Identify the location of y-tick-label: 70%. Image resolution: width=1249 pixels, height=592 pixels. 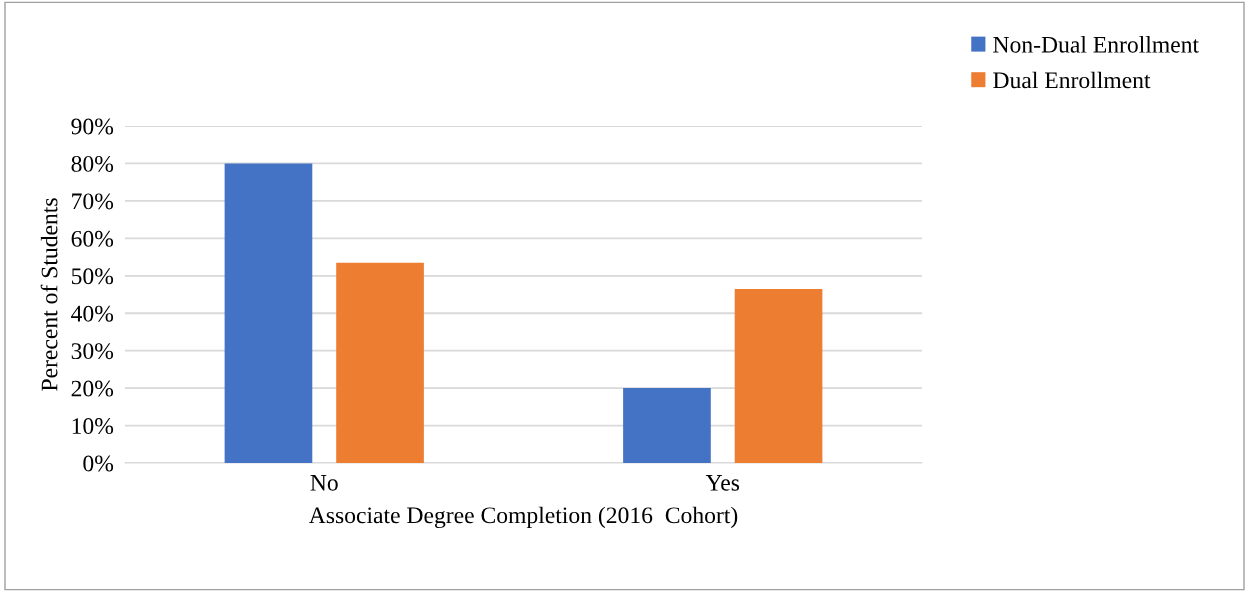
(93, 201).